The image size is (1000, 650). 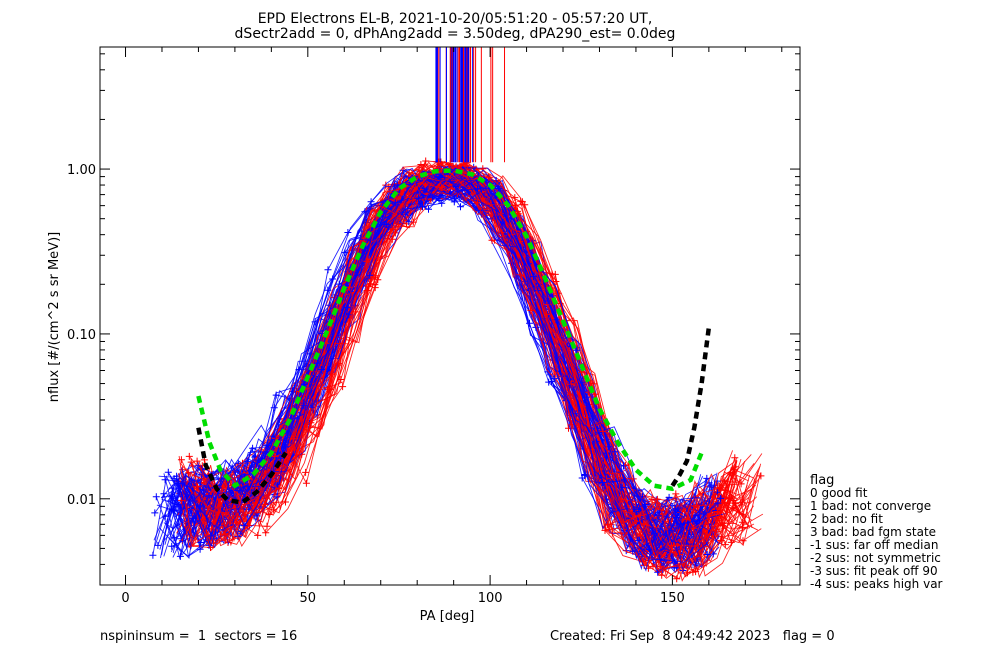 I want to click on legend-item: 2 bad: no fit, so click(x=846, y=519).